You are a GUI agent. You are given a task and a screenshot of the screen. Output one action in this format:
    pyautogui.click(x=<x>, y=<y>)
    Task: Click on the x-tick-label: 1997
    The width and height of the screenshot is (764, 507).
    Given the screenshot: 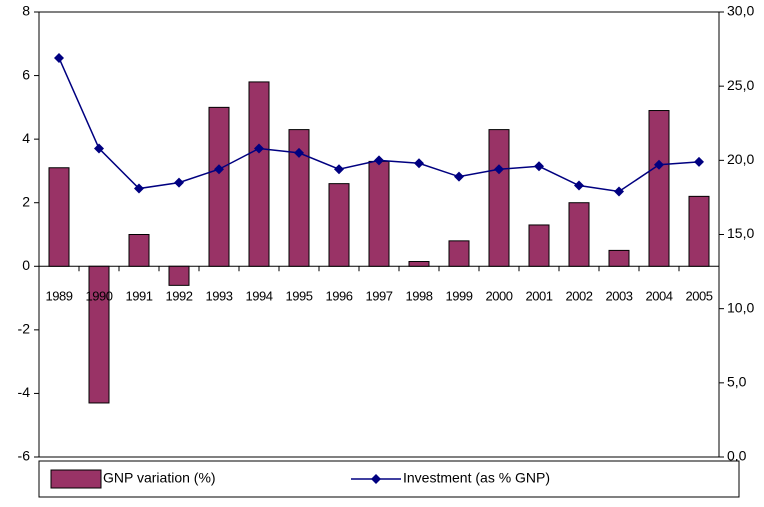 What is the action you would take?
    pyautogui.click(x=379, y=296)
    